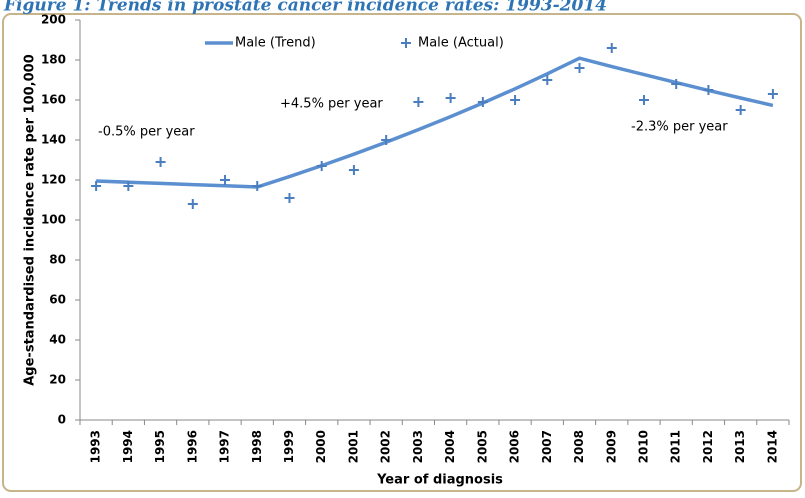  Describe the element at coordinates (321, 446) in the screenshot. I see `x-tick-label: 2000` at that location.